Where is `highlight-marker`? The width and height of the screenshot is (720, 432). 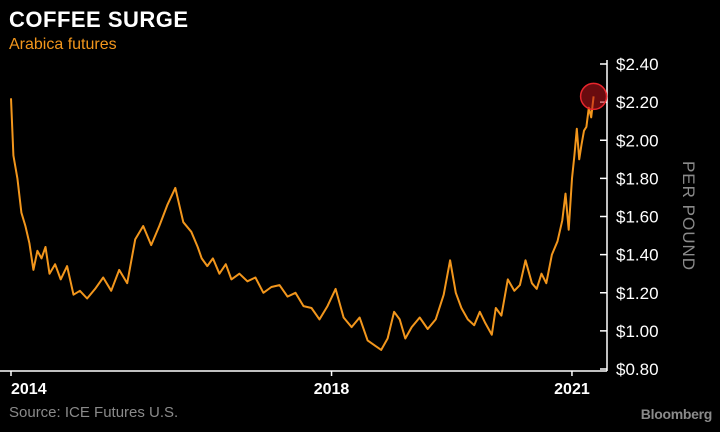
highlight-marker is located at coordinates (593, 96).